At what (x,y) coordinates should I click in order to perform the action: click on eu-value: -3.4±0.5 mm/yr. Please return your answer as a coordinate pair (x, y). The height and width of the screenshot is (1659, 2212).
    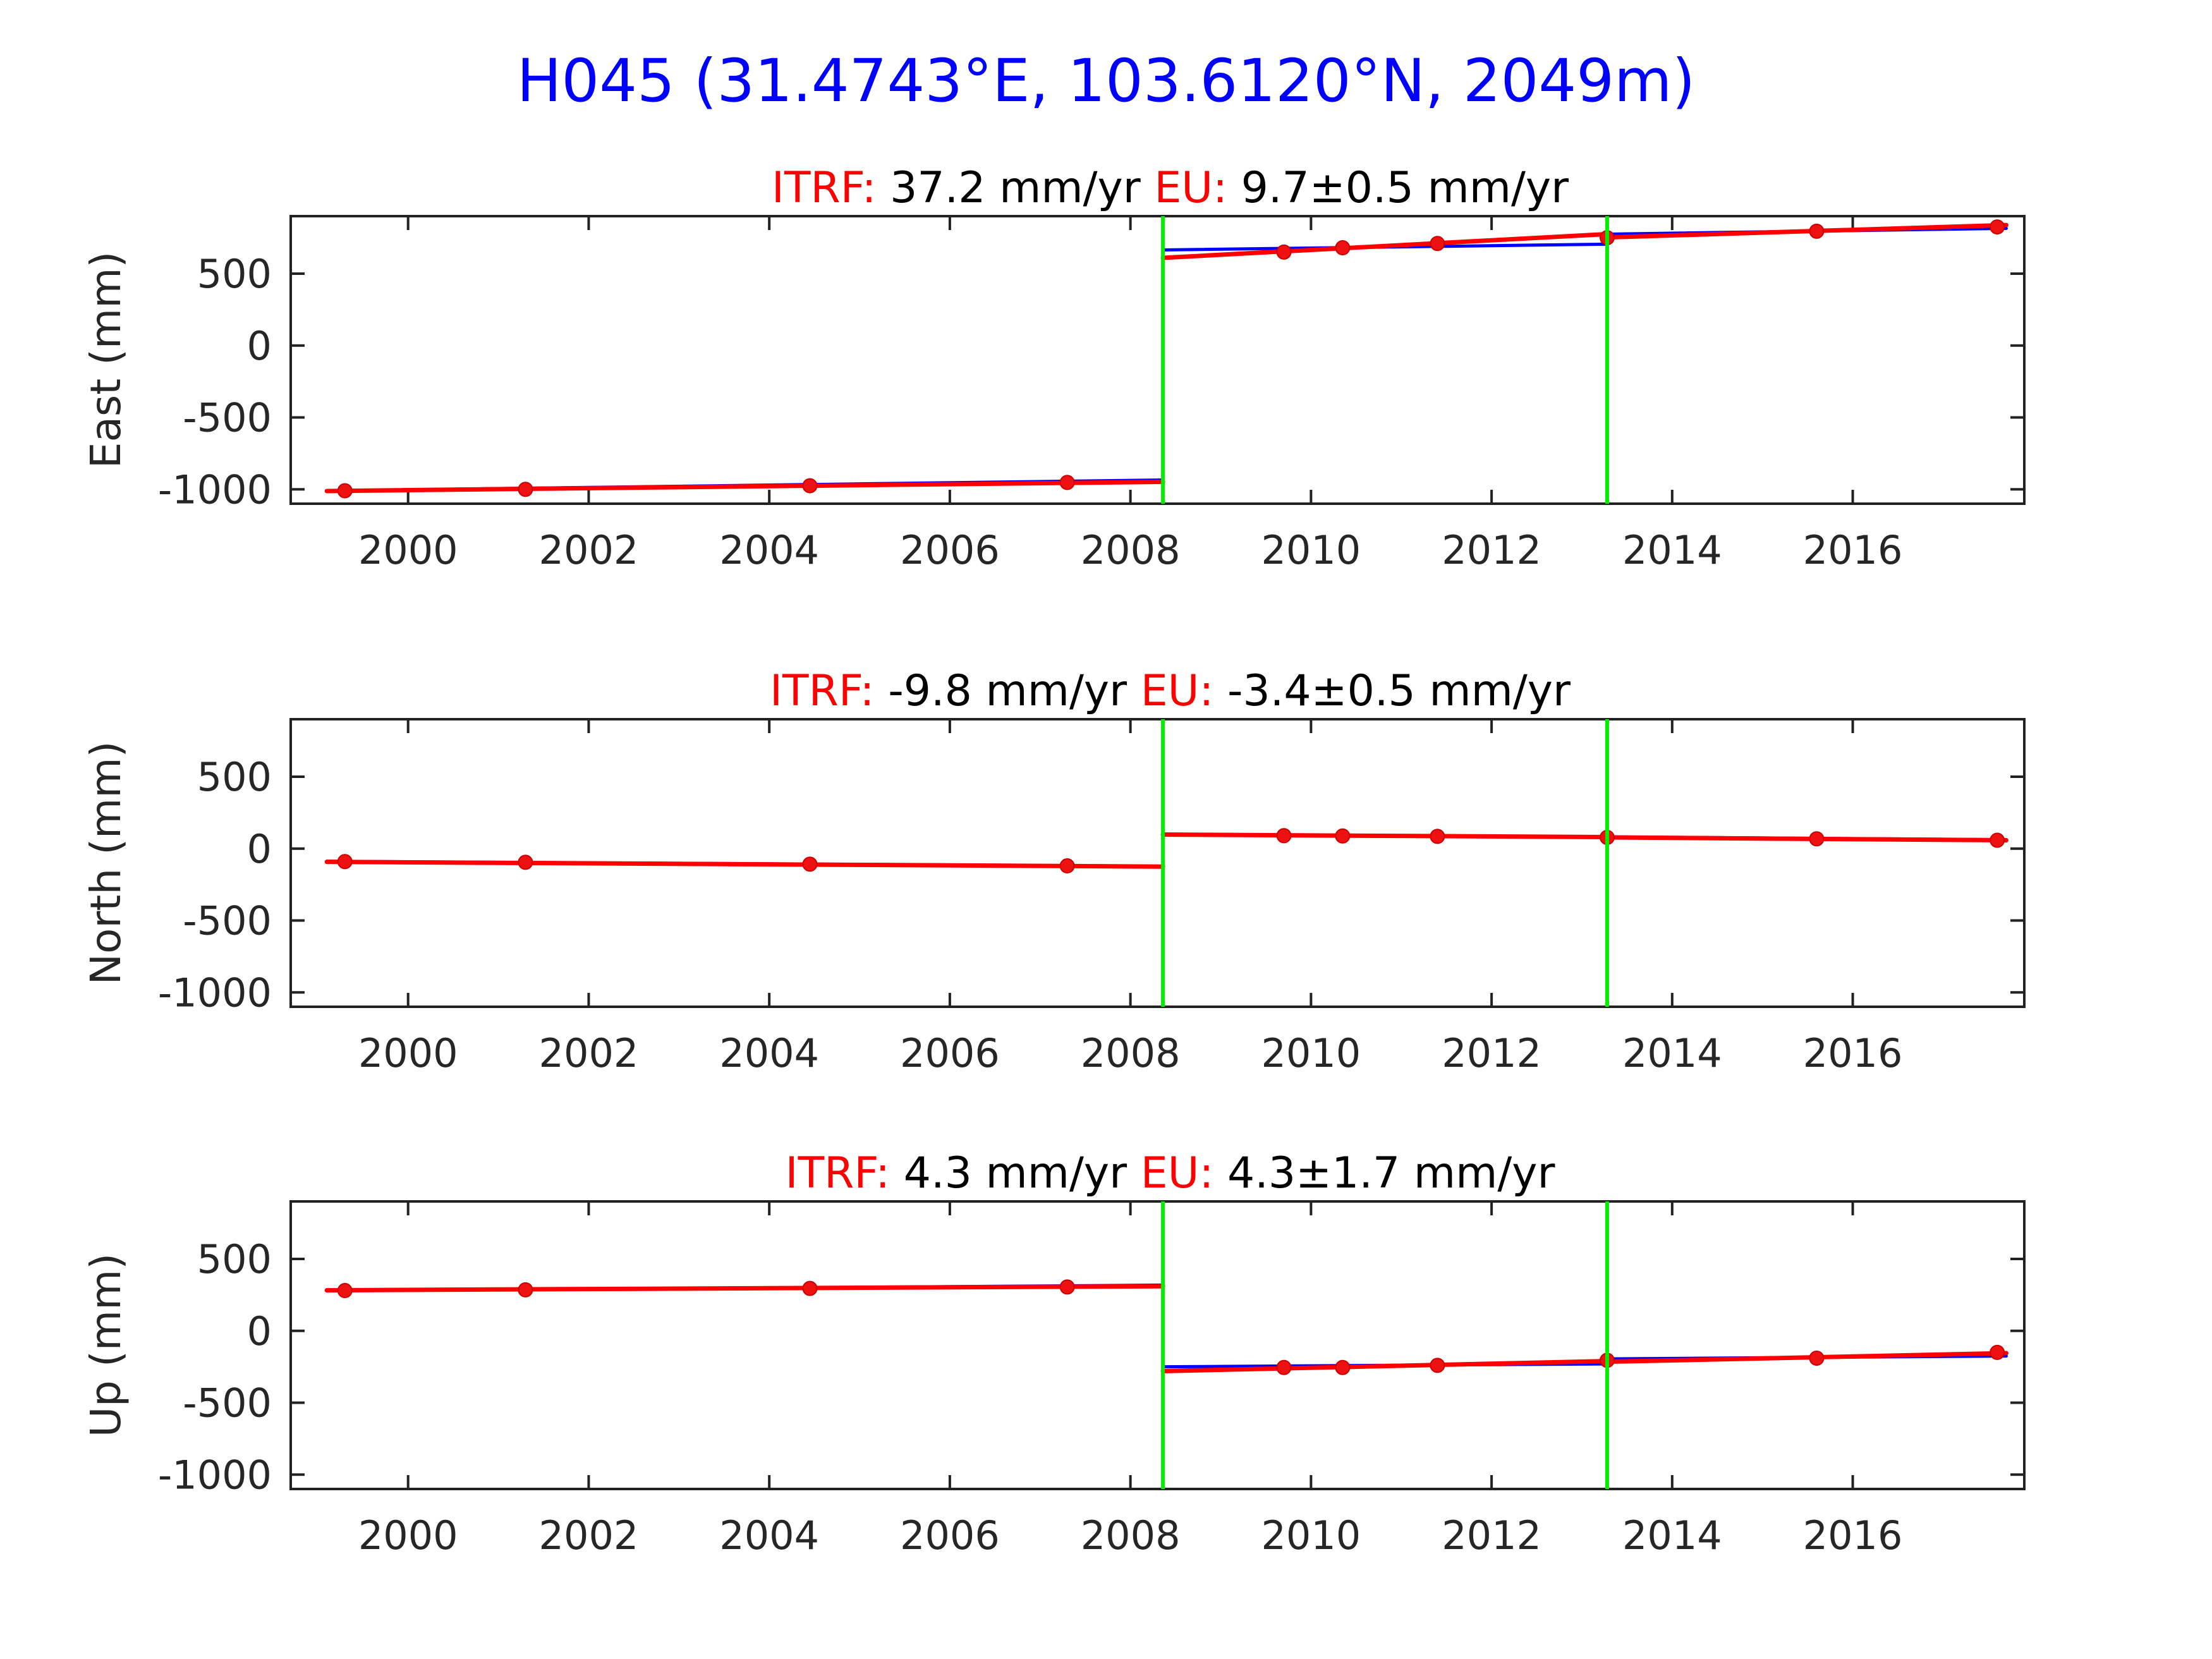
    Looking at the image, I should click on (1399, 691).